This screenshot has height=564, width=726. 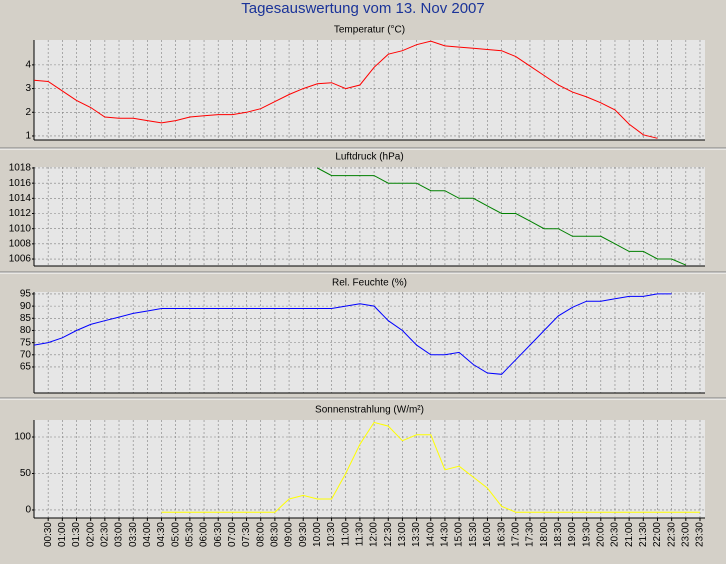 What do you see at coordinates (20, 228) in the screenshot?
I see `y-tick-label: 1010` at bounding box center [20, 228].